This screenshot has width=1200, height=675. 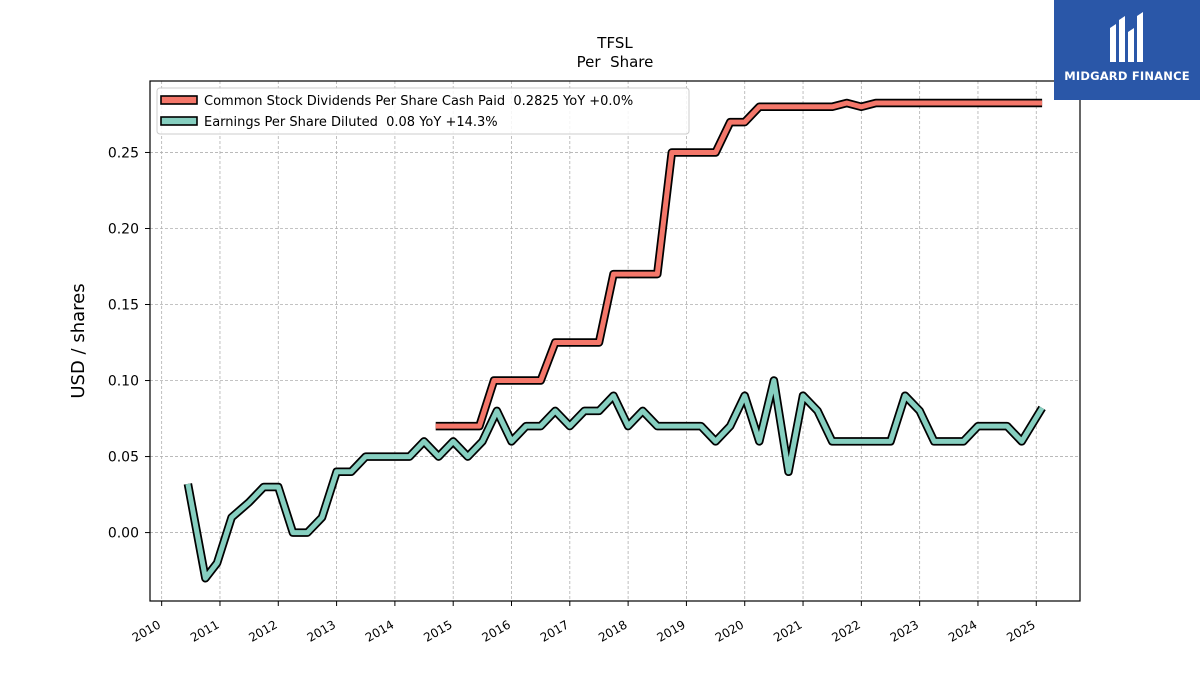 I want to click on chart-title: TFSL, so click(x=614, y=43).